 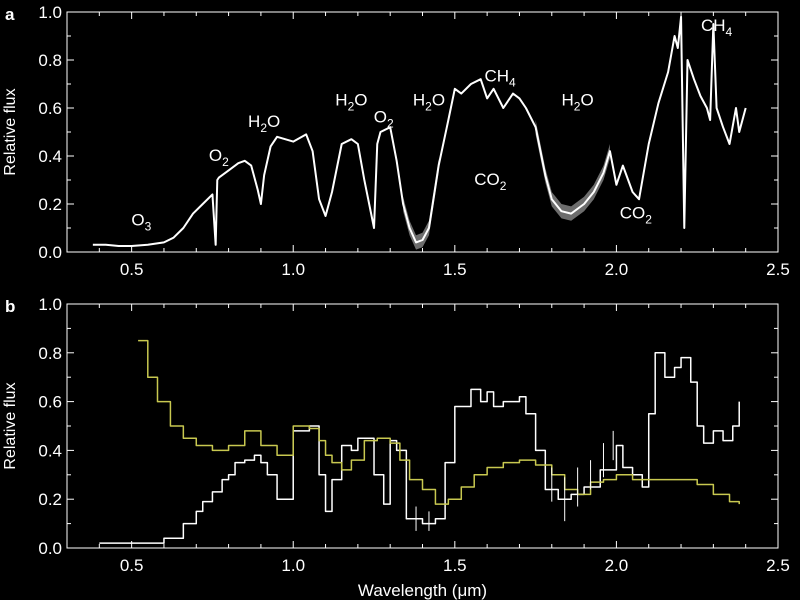 I want to click on molecule-label: O3, so click(x=141, y=222).